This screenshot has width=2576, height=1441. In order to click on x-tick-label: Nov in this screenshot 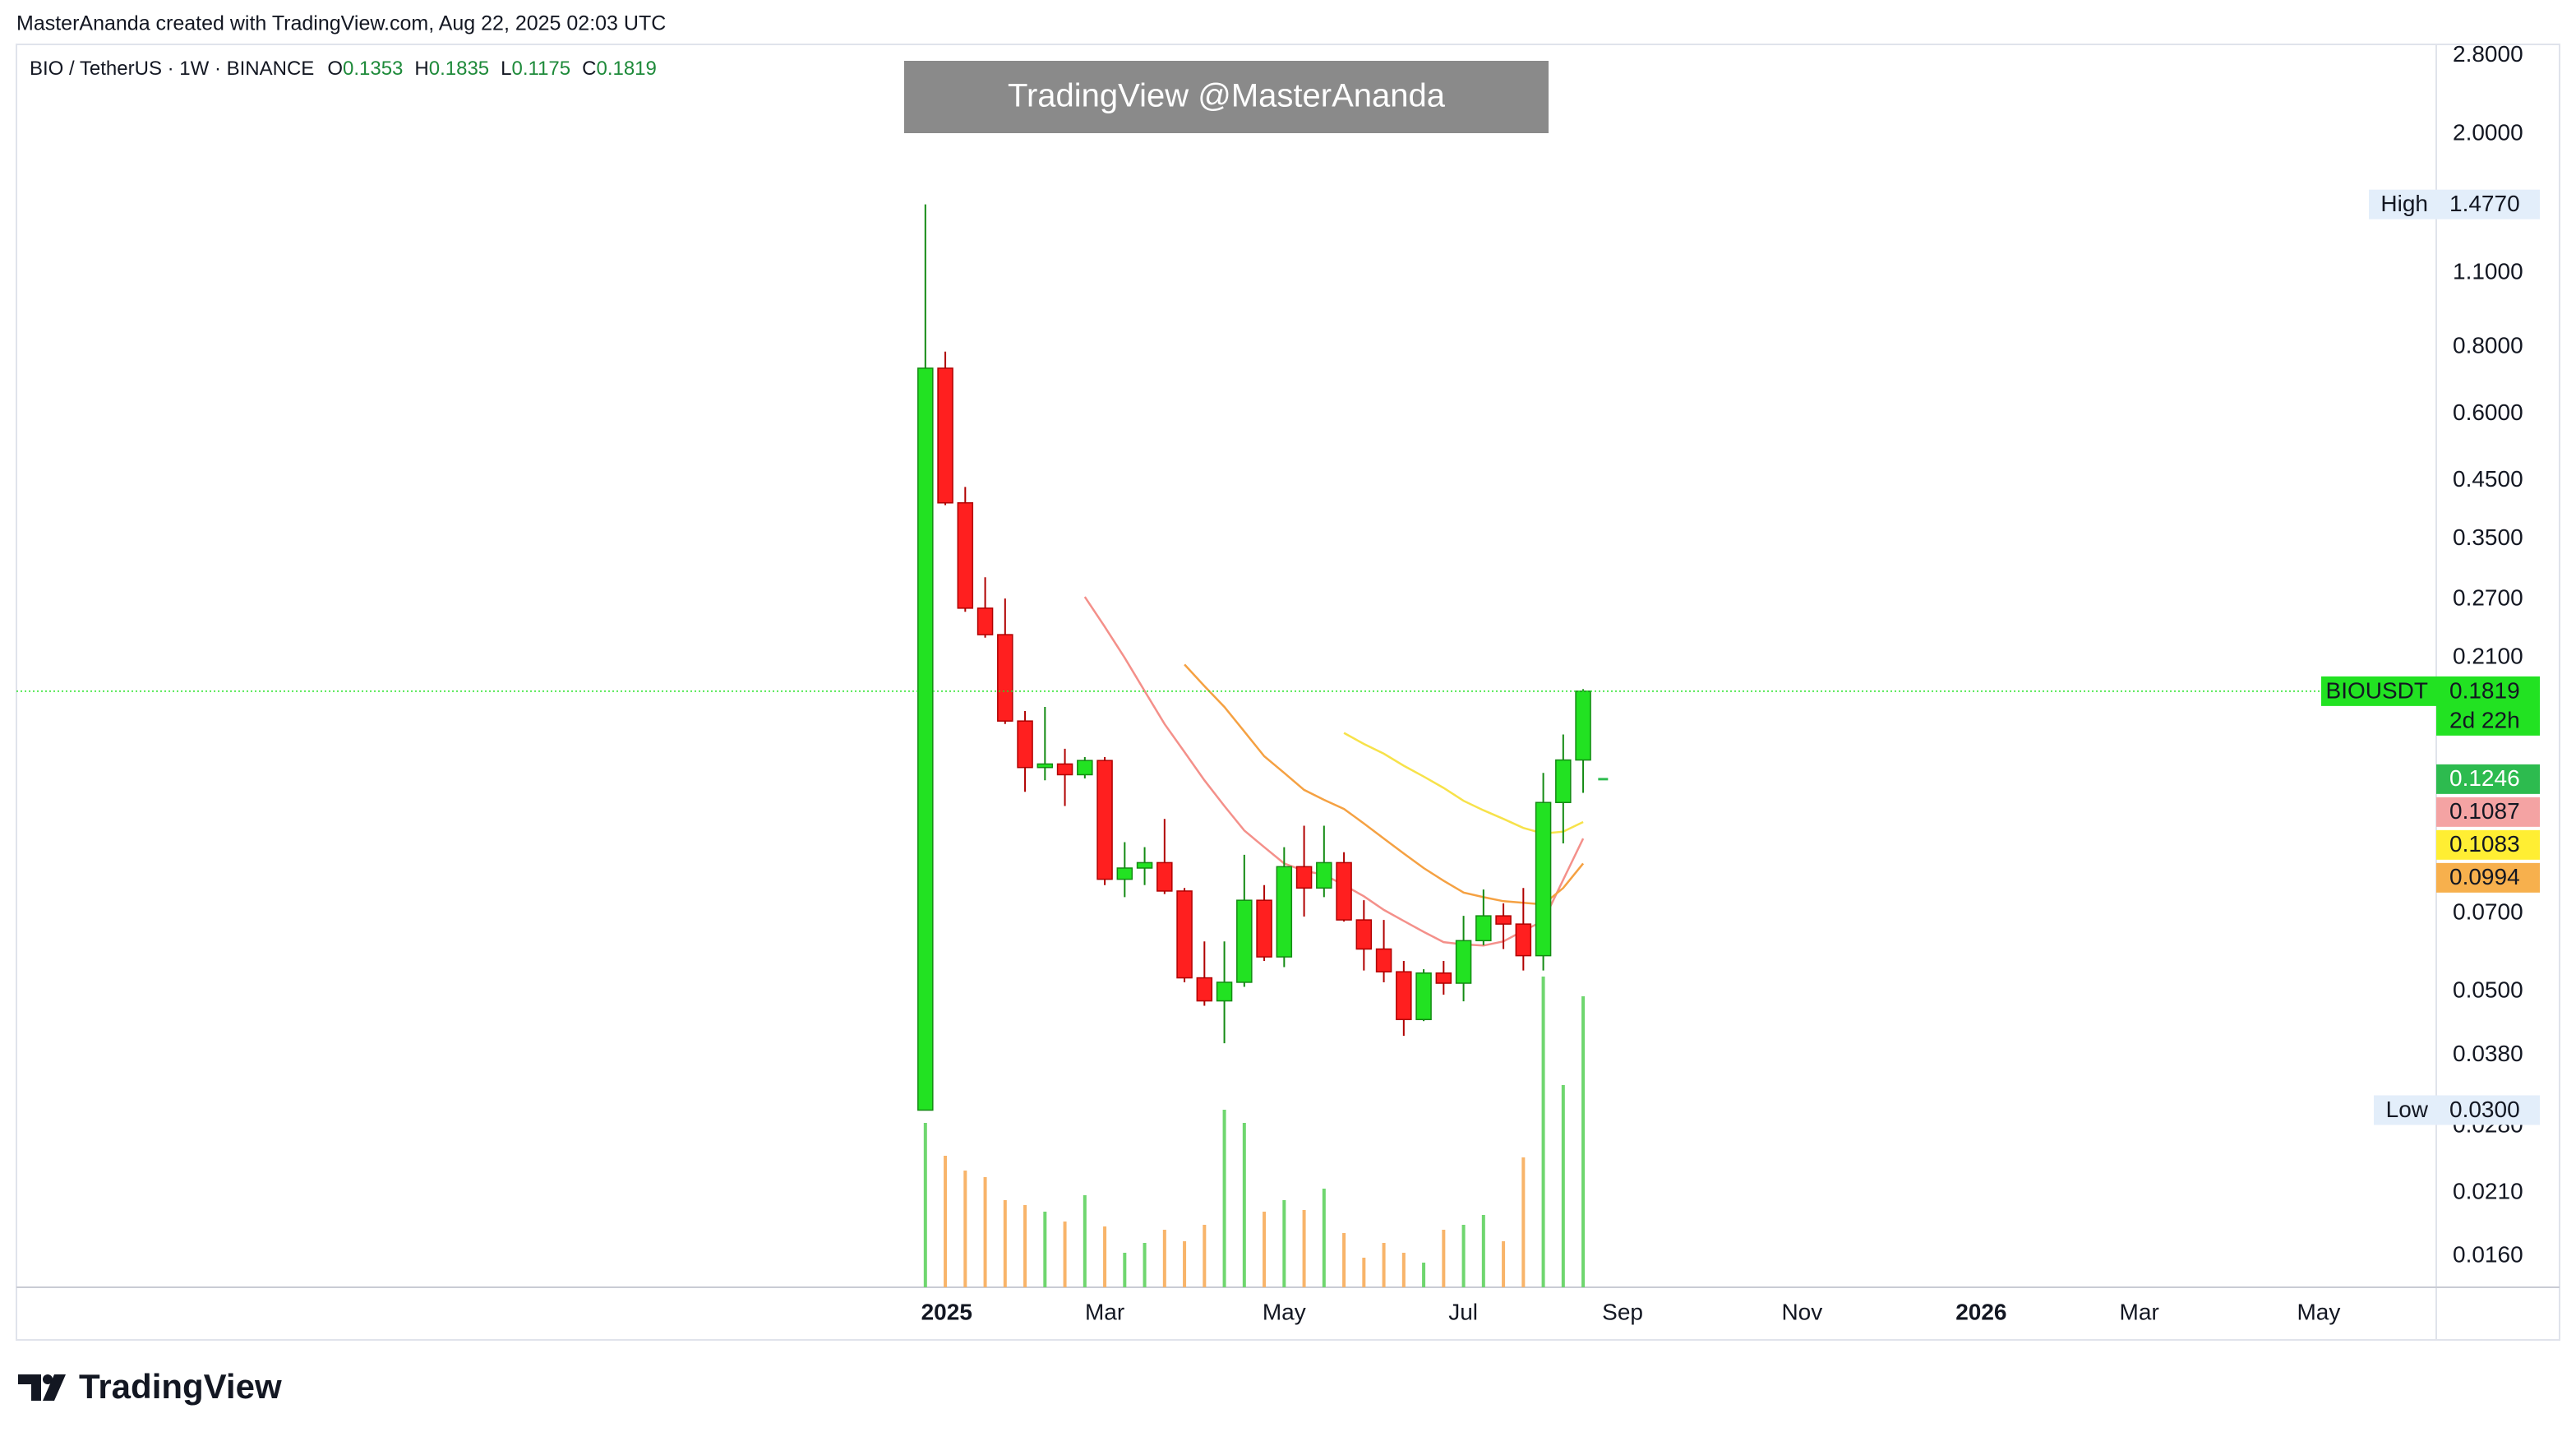, I will do `click(1802, 1311)`.